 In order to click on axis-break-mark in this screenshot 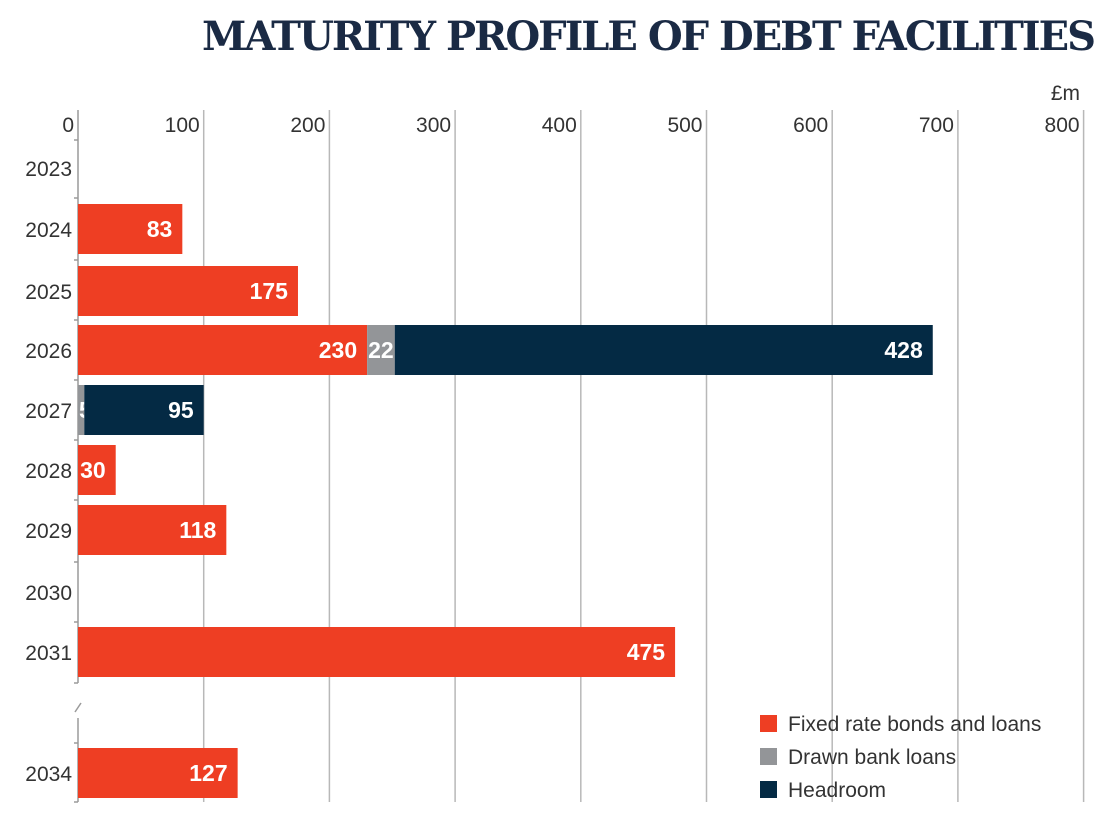, I will do `click(78, 707)`.